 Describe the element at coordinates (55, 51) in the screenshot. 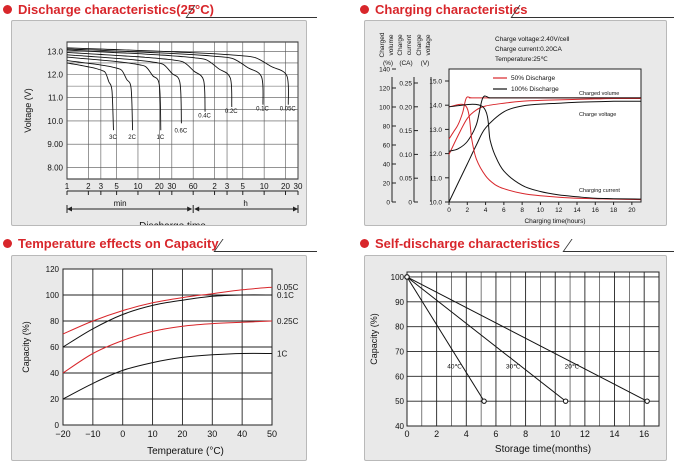

I see `y-tick-label: 13.0` at that location.